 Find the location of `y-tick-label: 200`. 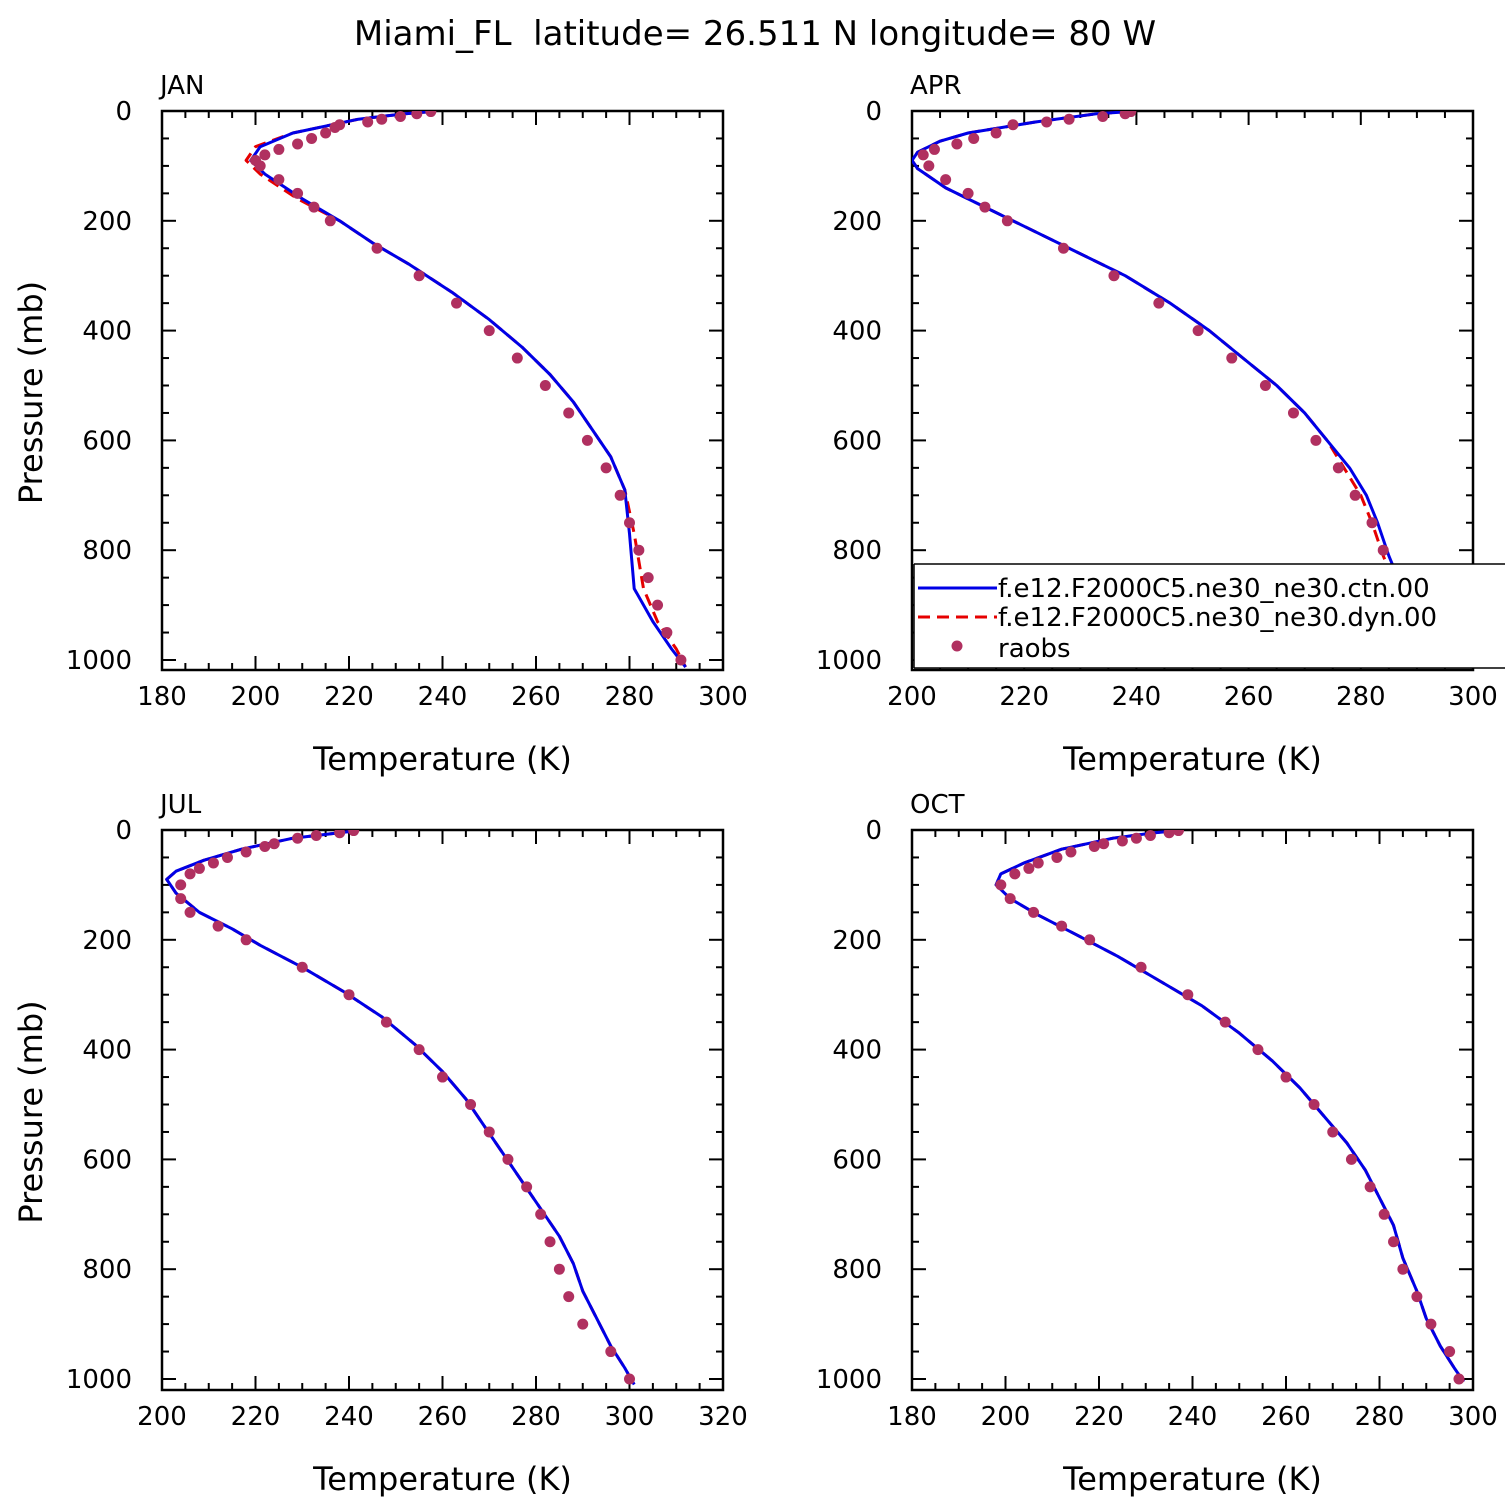

y-tick-label: 200 is located at coordinates (857, 222).